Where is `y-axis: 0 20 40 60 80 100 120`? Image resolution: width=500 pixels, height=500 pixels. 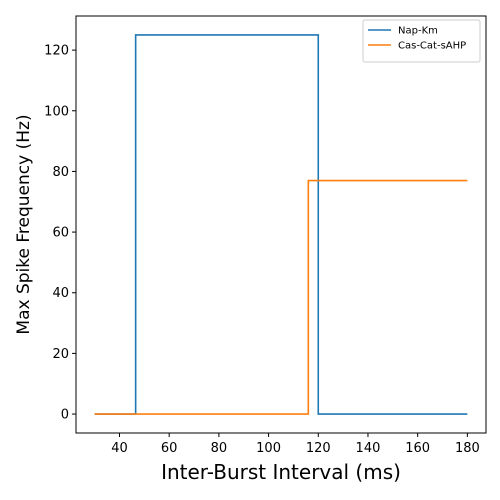 y-axis: 0 20 40 60 80 100 120 is located at coordinates (60, 233).